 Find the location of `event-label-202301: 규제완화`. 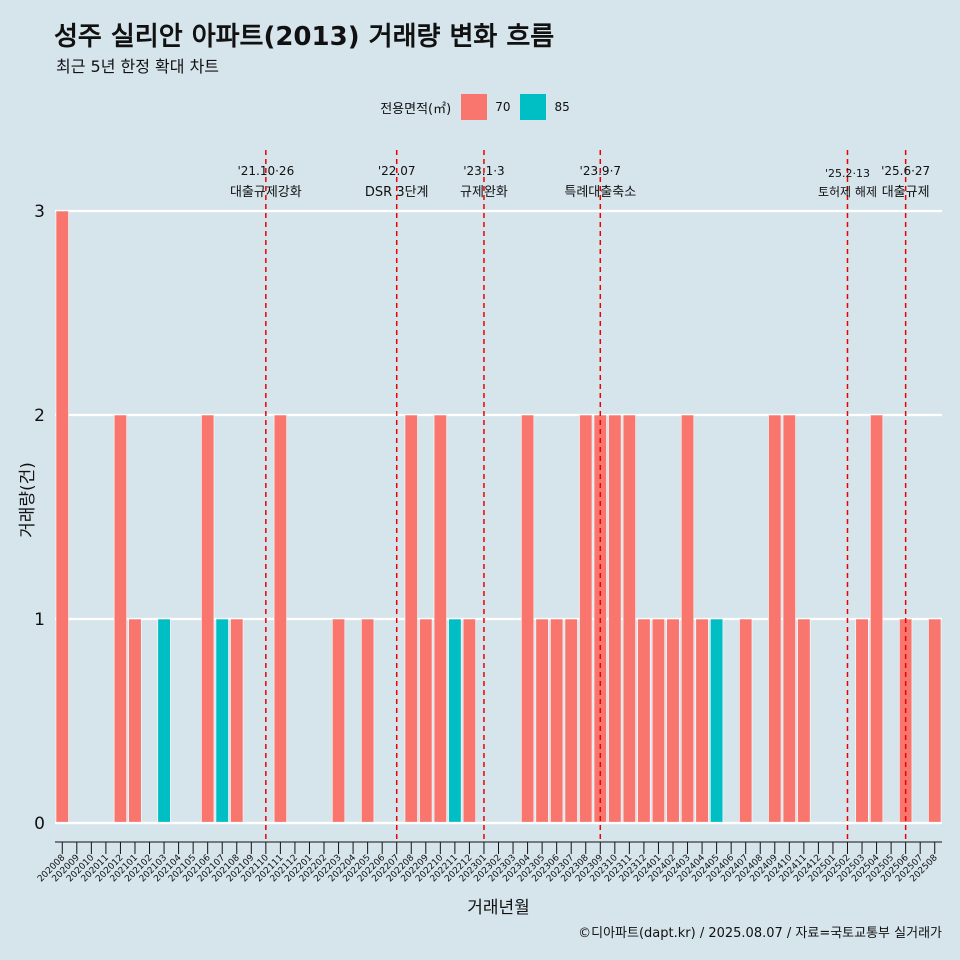

event-label-202301: 규제완화 is located at coordinates (484, 192).